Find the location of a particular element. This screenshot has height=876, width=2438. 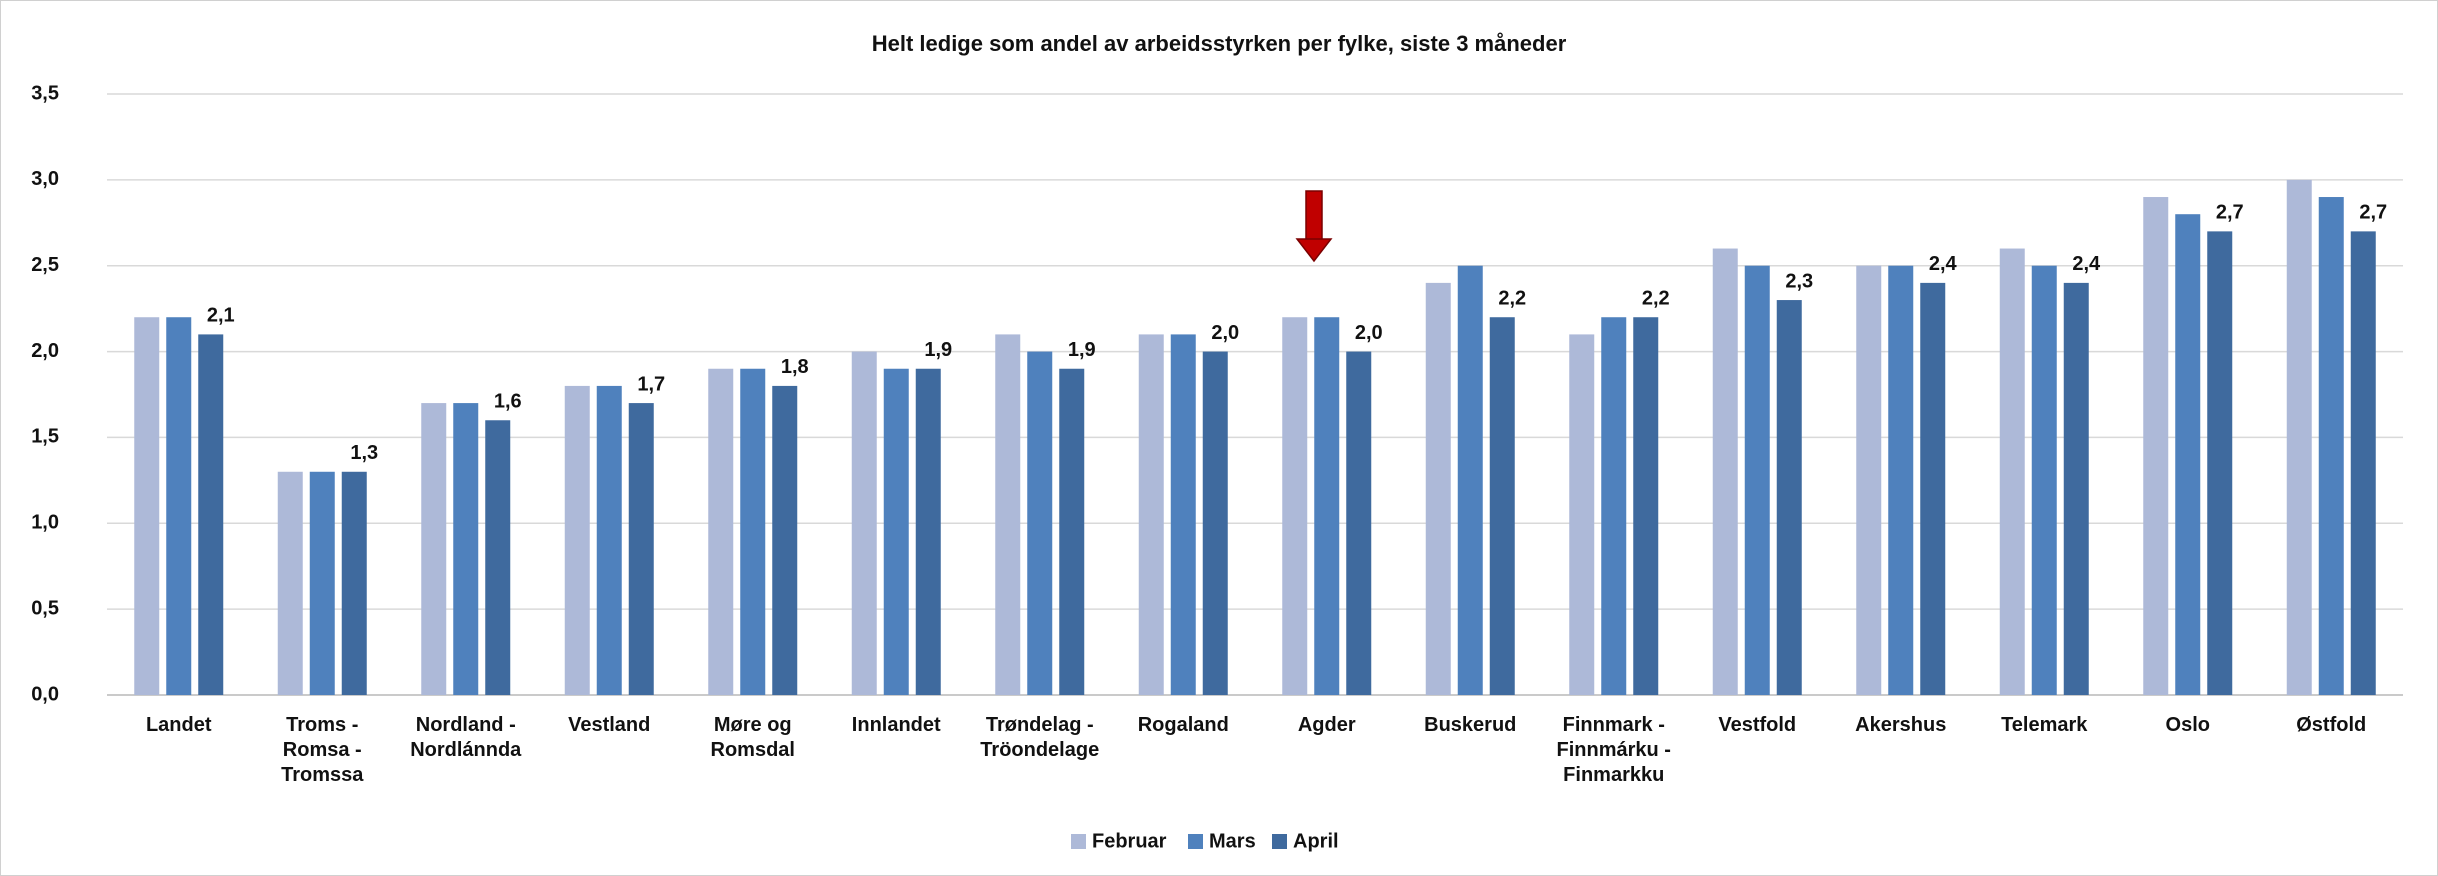

data-label: 1,3 is located at coordinates (364, 453).